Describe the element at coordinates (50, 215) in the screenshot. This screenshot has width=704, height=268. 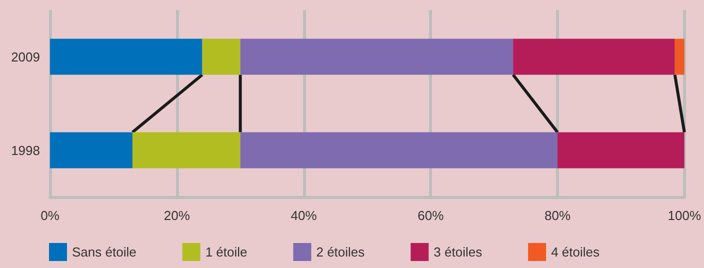
I see `x-tick-label: 0%` at that location.